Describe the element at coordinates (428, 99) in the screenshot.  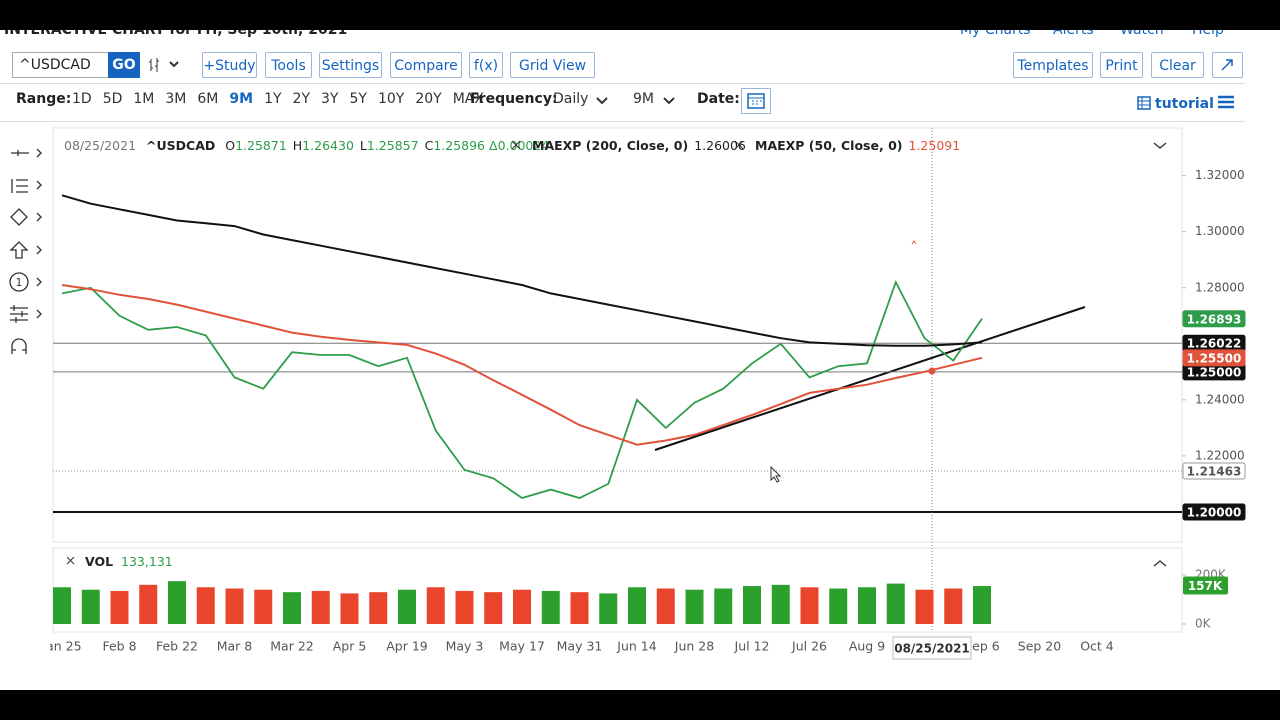
I see `range-option: 20Y` at that location.